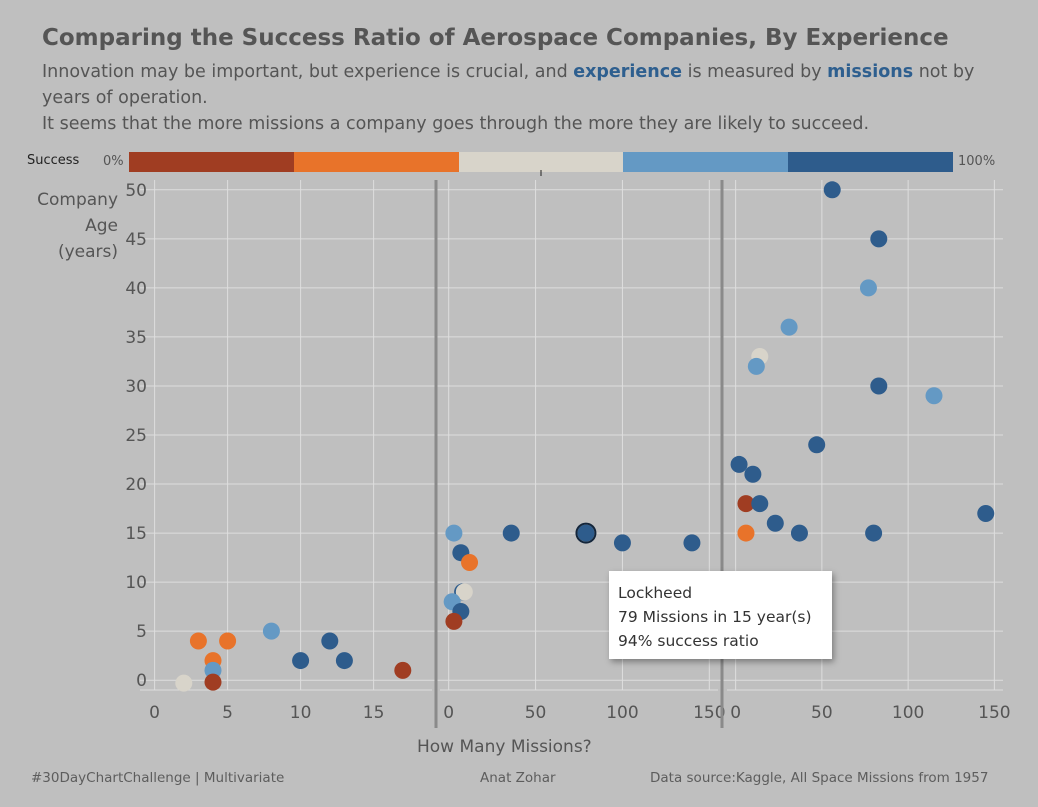 The width and height of the screenshot is (1038, 807). I want to click on y-axis-title: Company Age (years), so click(77, 226).